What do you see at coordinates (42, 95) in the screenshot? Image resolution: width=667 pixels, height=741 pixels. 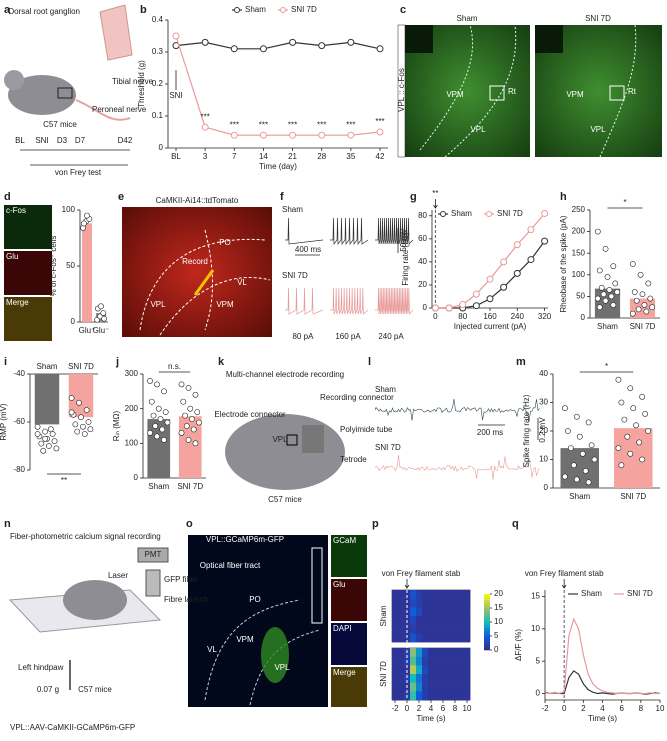 I see `mouse` at bounding box center [42, 95].